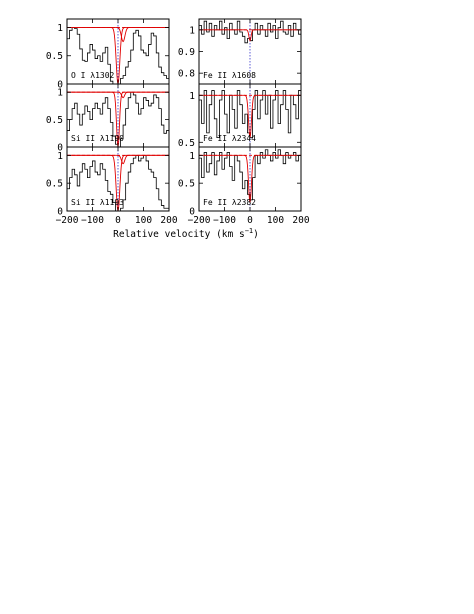 Image resolution: width=474 pixels, height=614 pixels. I want to click on panel-ion-label: Fe II λ1608, so click(229, 75).